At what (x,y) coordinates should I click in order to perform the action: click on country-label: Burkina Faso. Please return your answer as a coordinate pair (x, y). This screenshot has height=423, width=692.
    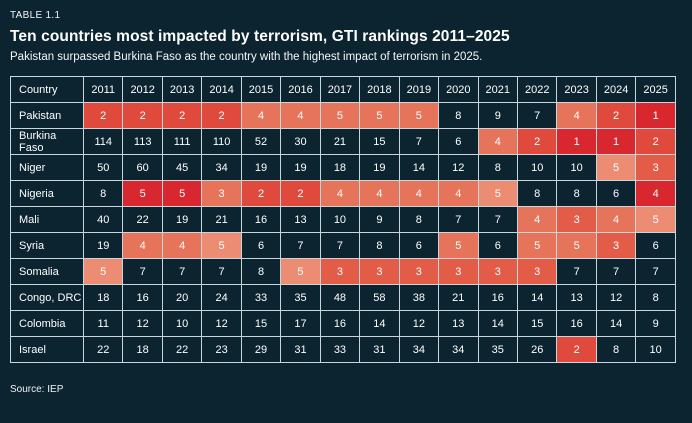
    Looking at the image, I should click on (47, 141).